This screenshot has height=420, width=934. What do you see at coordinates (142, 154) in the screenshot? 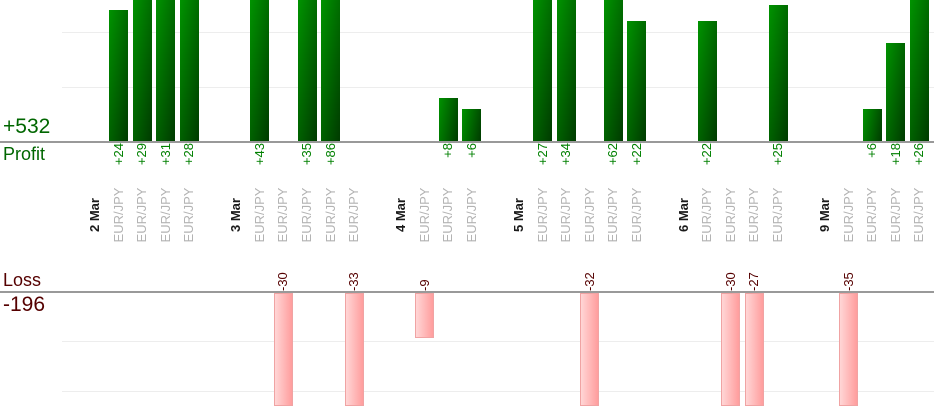
I see `profit-value-label: +29` at bounding box center [142, 154].